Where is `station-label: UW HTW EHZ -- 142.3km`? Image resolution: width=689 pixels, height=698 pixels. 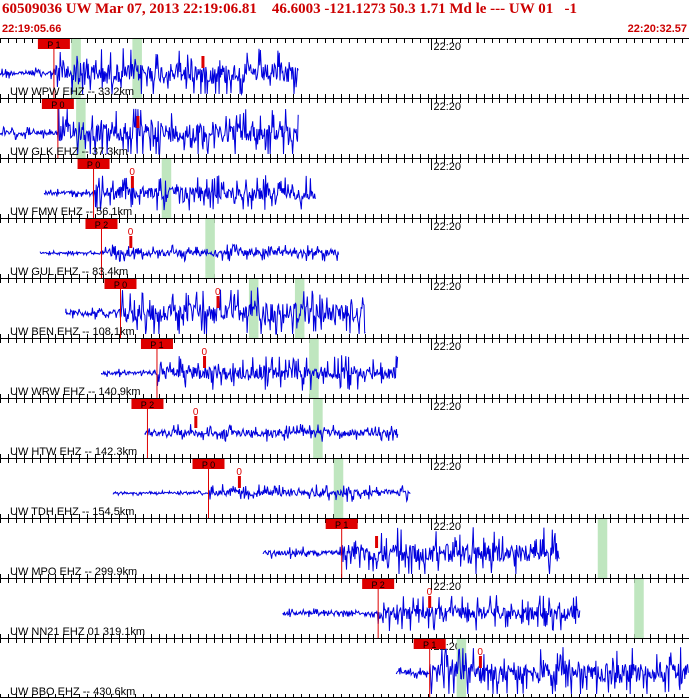 station-label: UW HTW EHZ -- 142.3km is located at coordinates (73, 452).